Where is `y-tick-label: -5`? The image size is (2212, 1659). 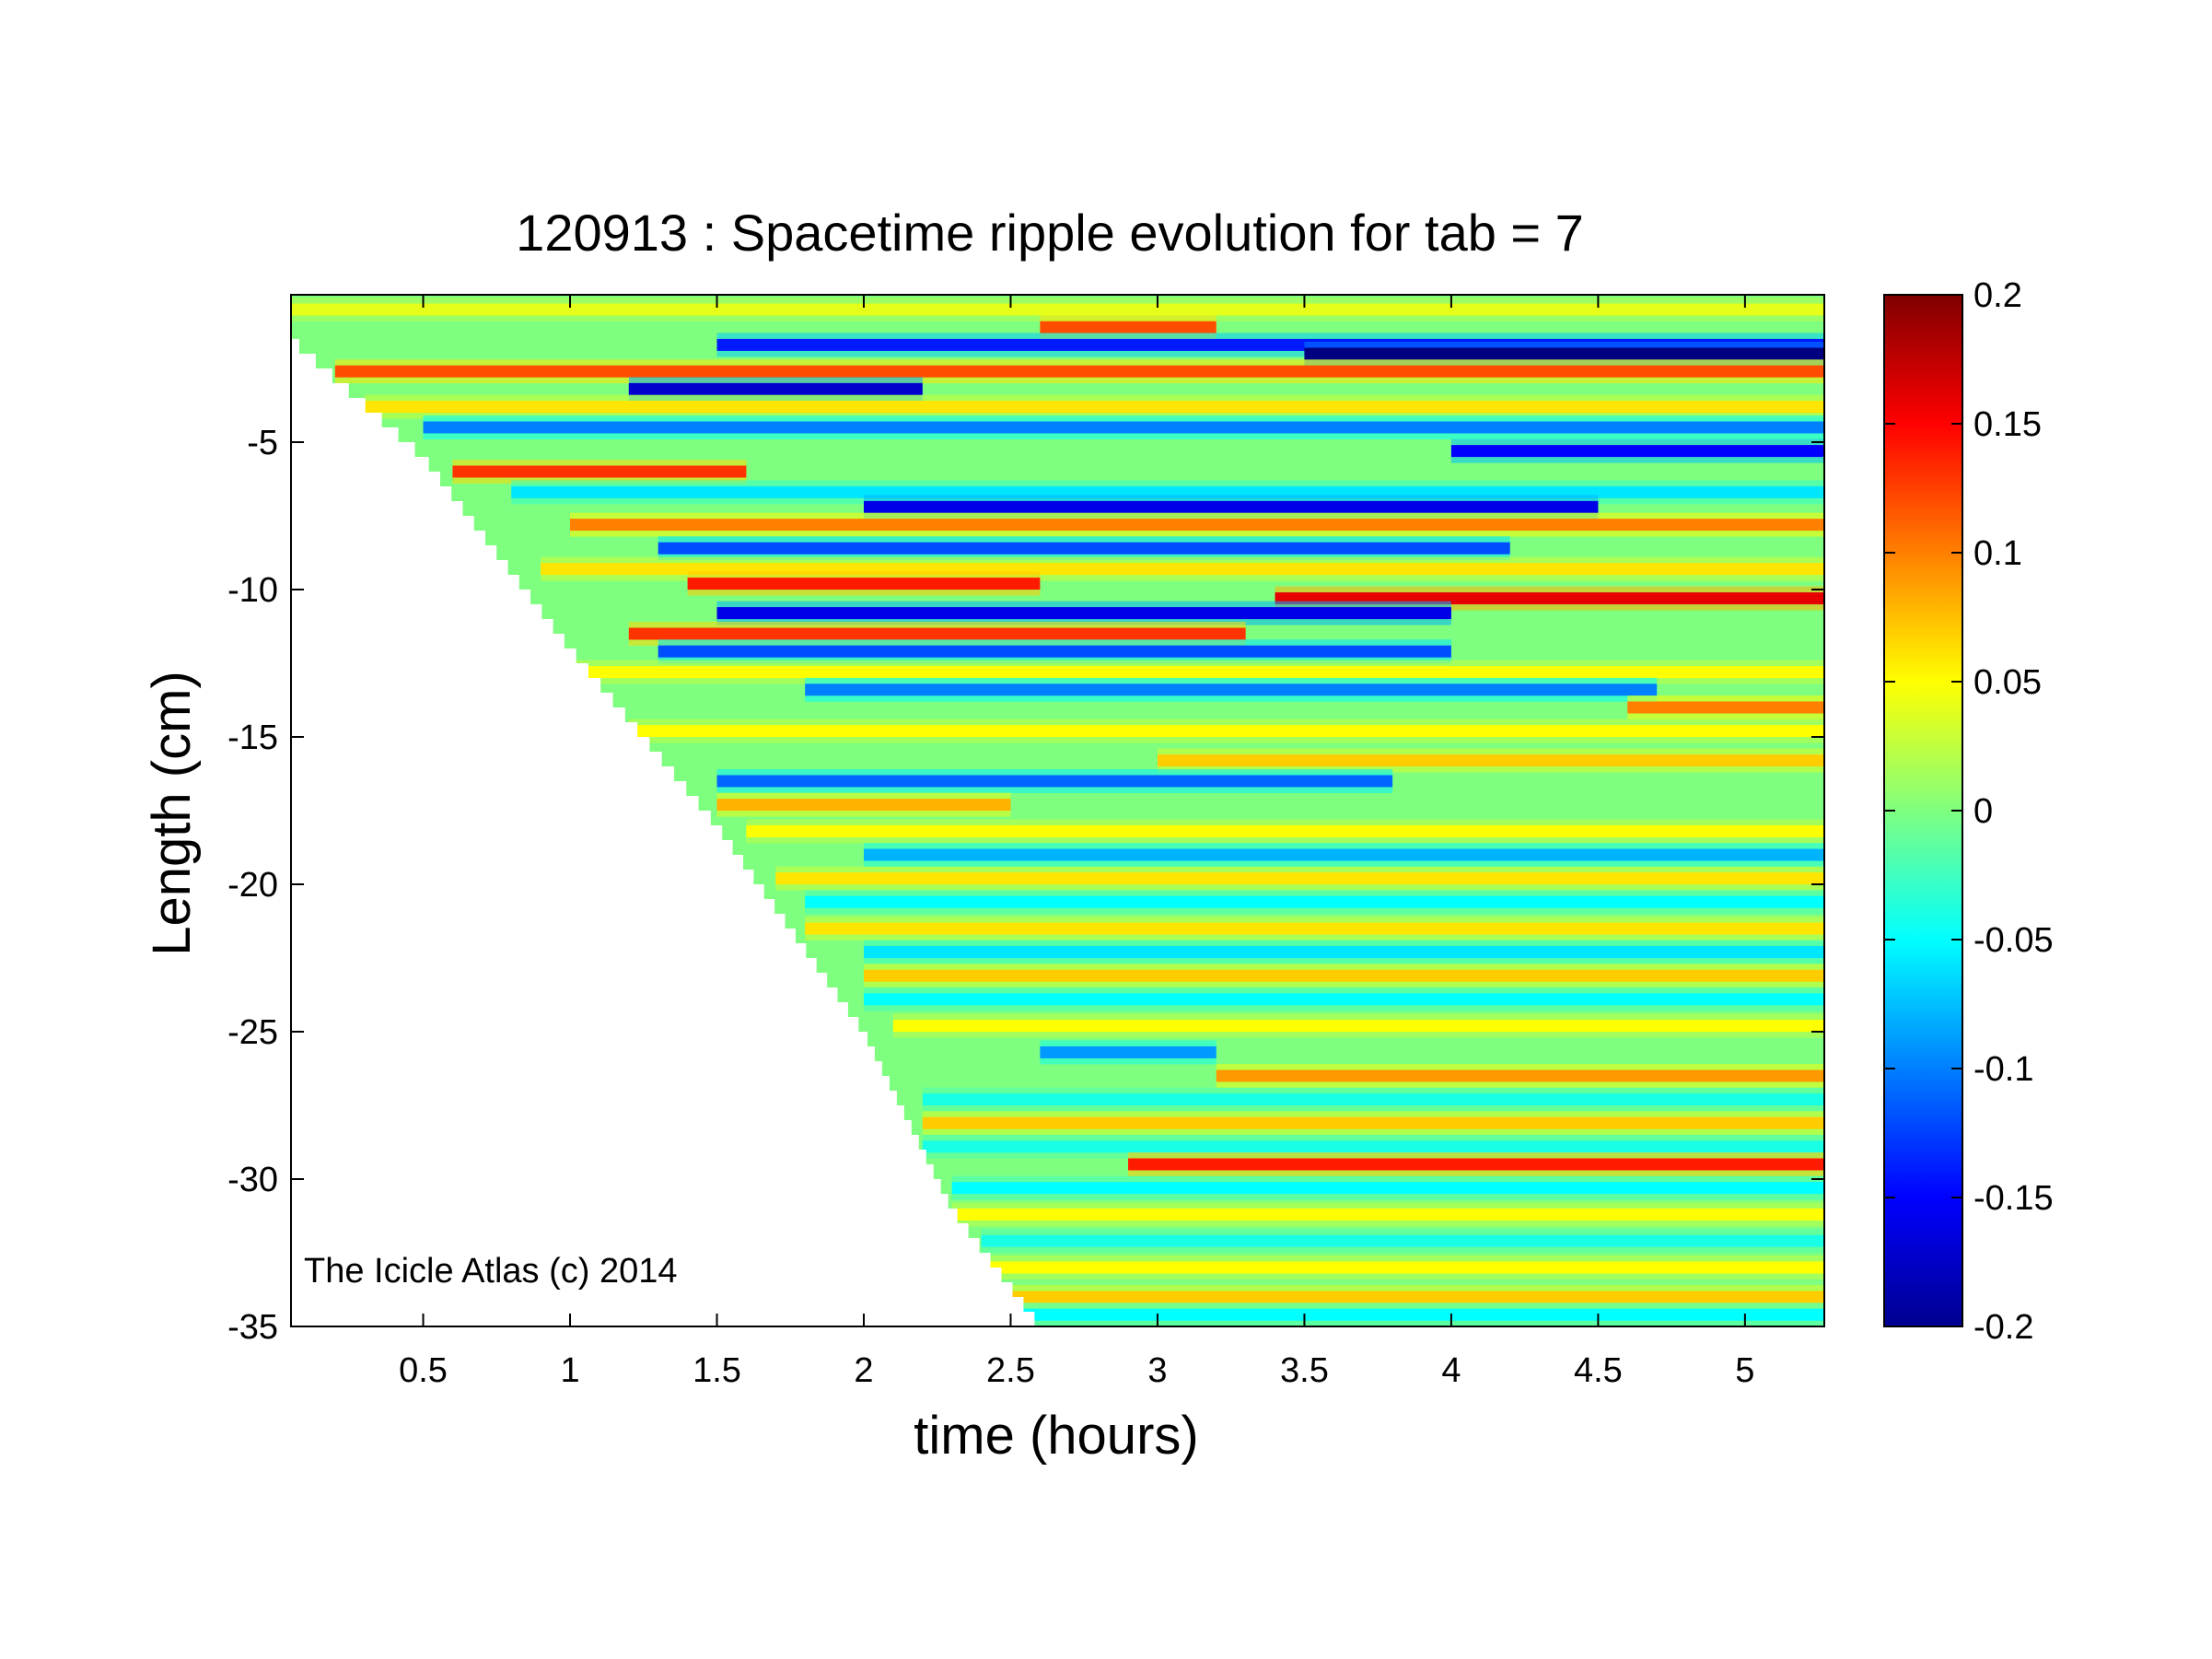
y-tick-label: -5 is located at coordinates (263, 443).